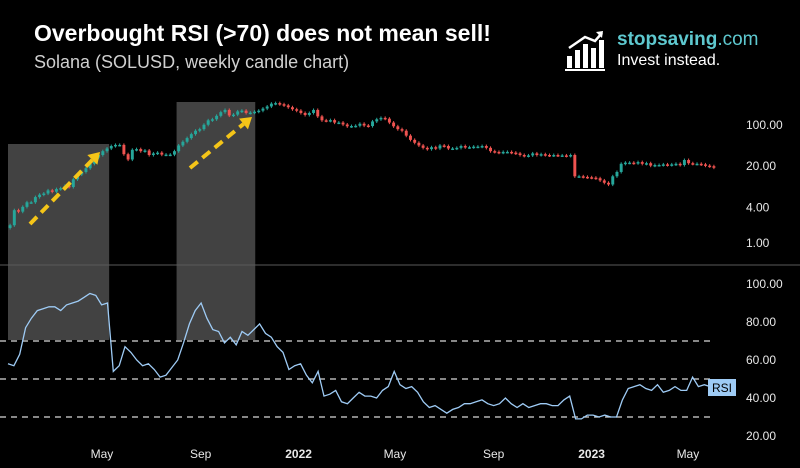 This screenshot has width=800, height=468. Describe the element at coordinates (667, 39) in the screenshot. I see `brand-name-main: stopsaving` at that location.